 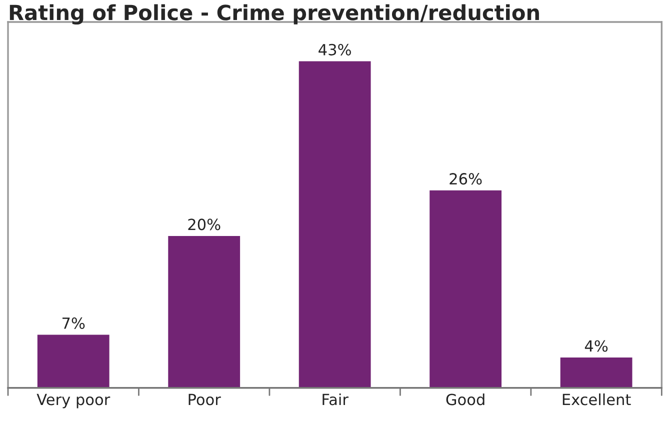 I want to click on data-label: 7%, so click(x=73, y=323).